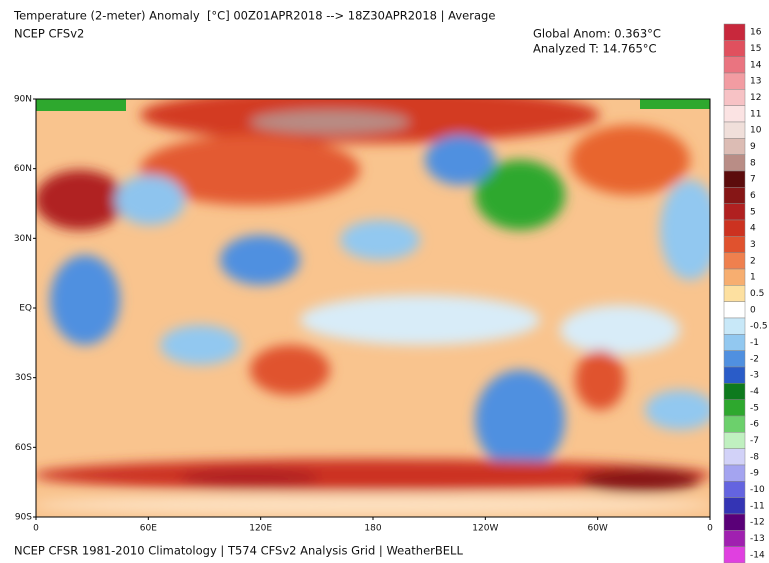 The width and height of the screenshot is (769, 563). Describe the element at coordinates (23, 518) in the screenshot. I see `lat-label: 90S` at that location.